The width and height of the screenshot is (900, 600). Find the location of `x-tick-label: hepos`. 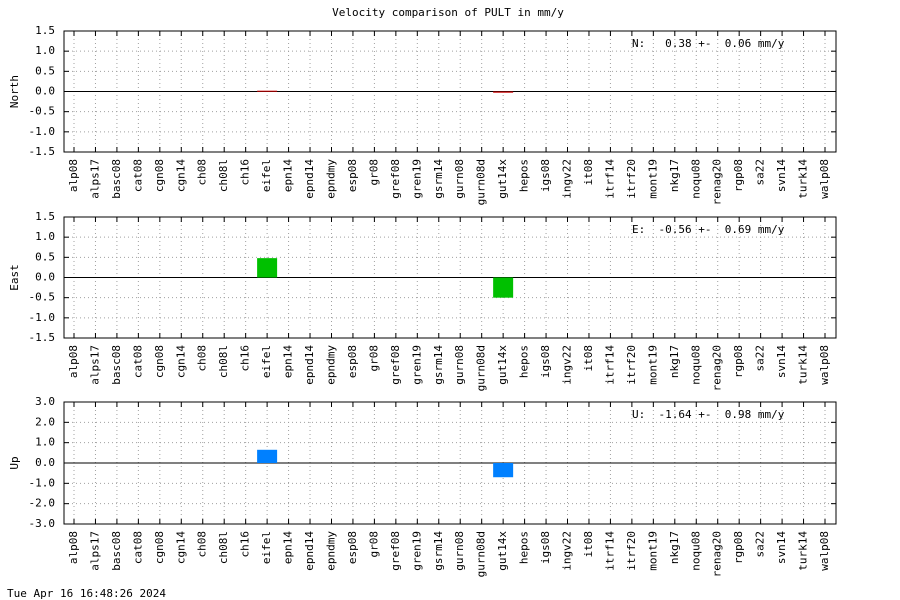

x-tick-label: hepos is located at coordinates (524, 175).